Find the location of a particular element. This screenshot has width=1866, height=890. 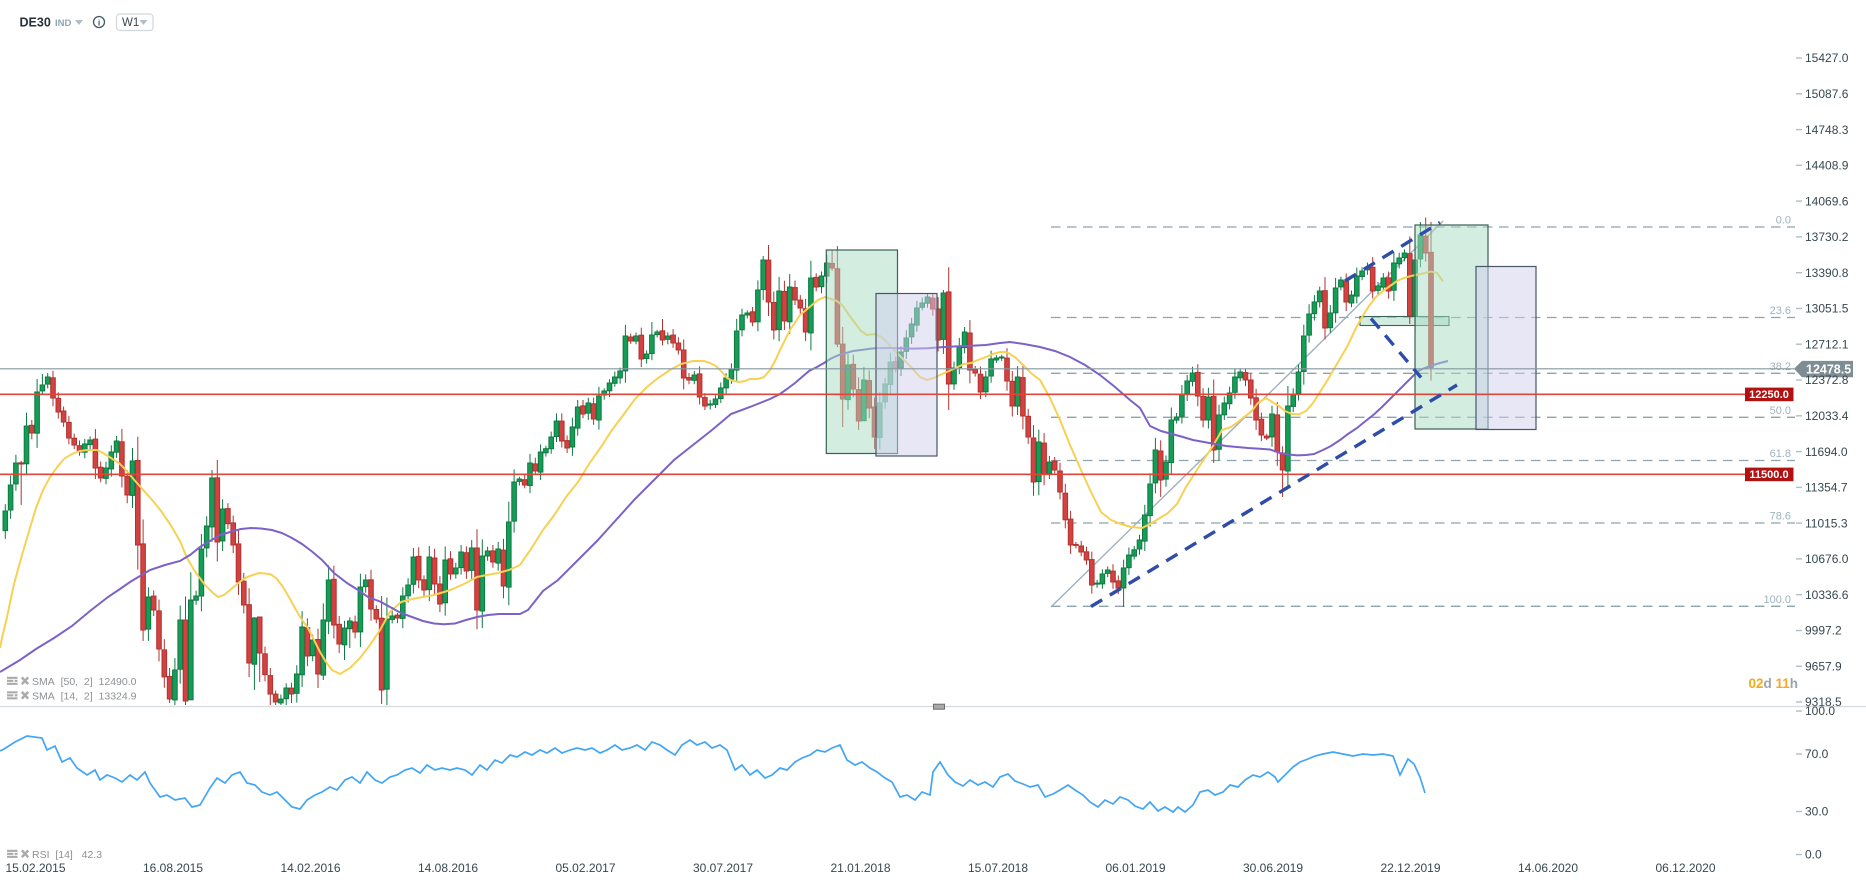

svg-text: W1 is located at coordinates (130, 23).